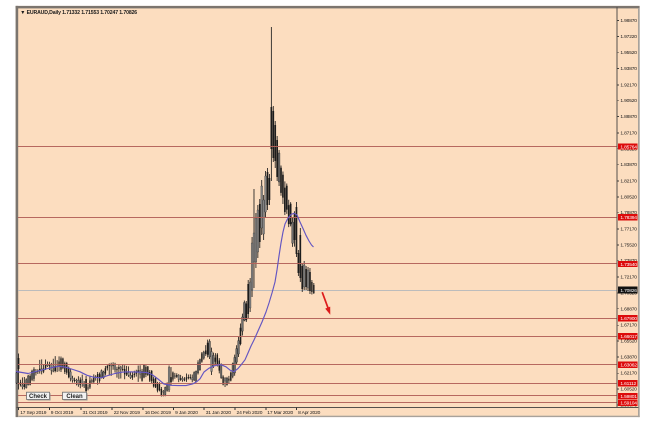 This screenshot has width=653, height=434. What do you see at coordinates (158, 413) in the screenshot?
I see `svg-text: 16 Dec 2019` at bounding box center [158, 413].